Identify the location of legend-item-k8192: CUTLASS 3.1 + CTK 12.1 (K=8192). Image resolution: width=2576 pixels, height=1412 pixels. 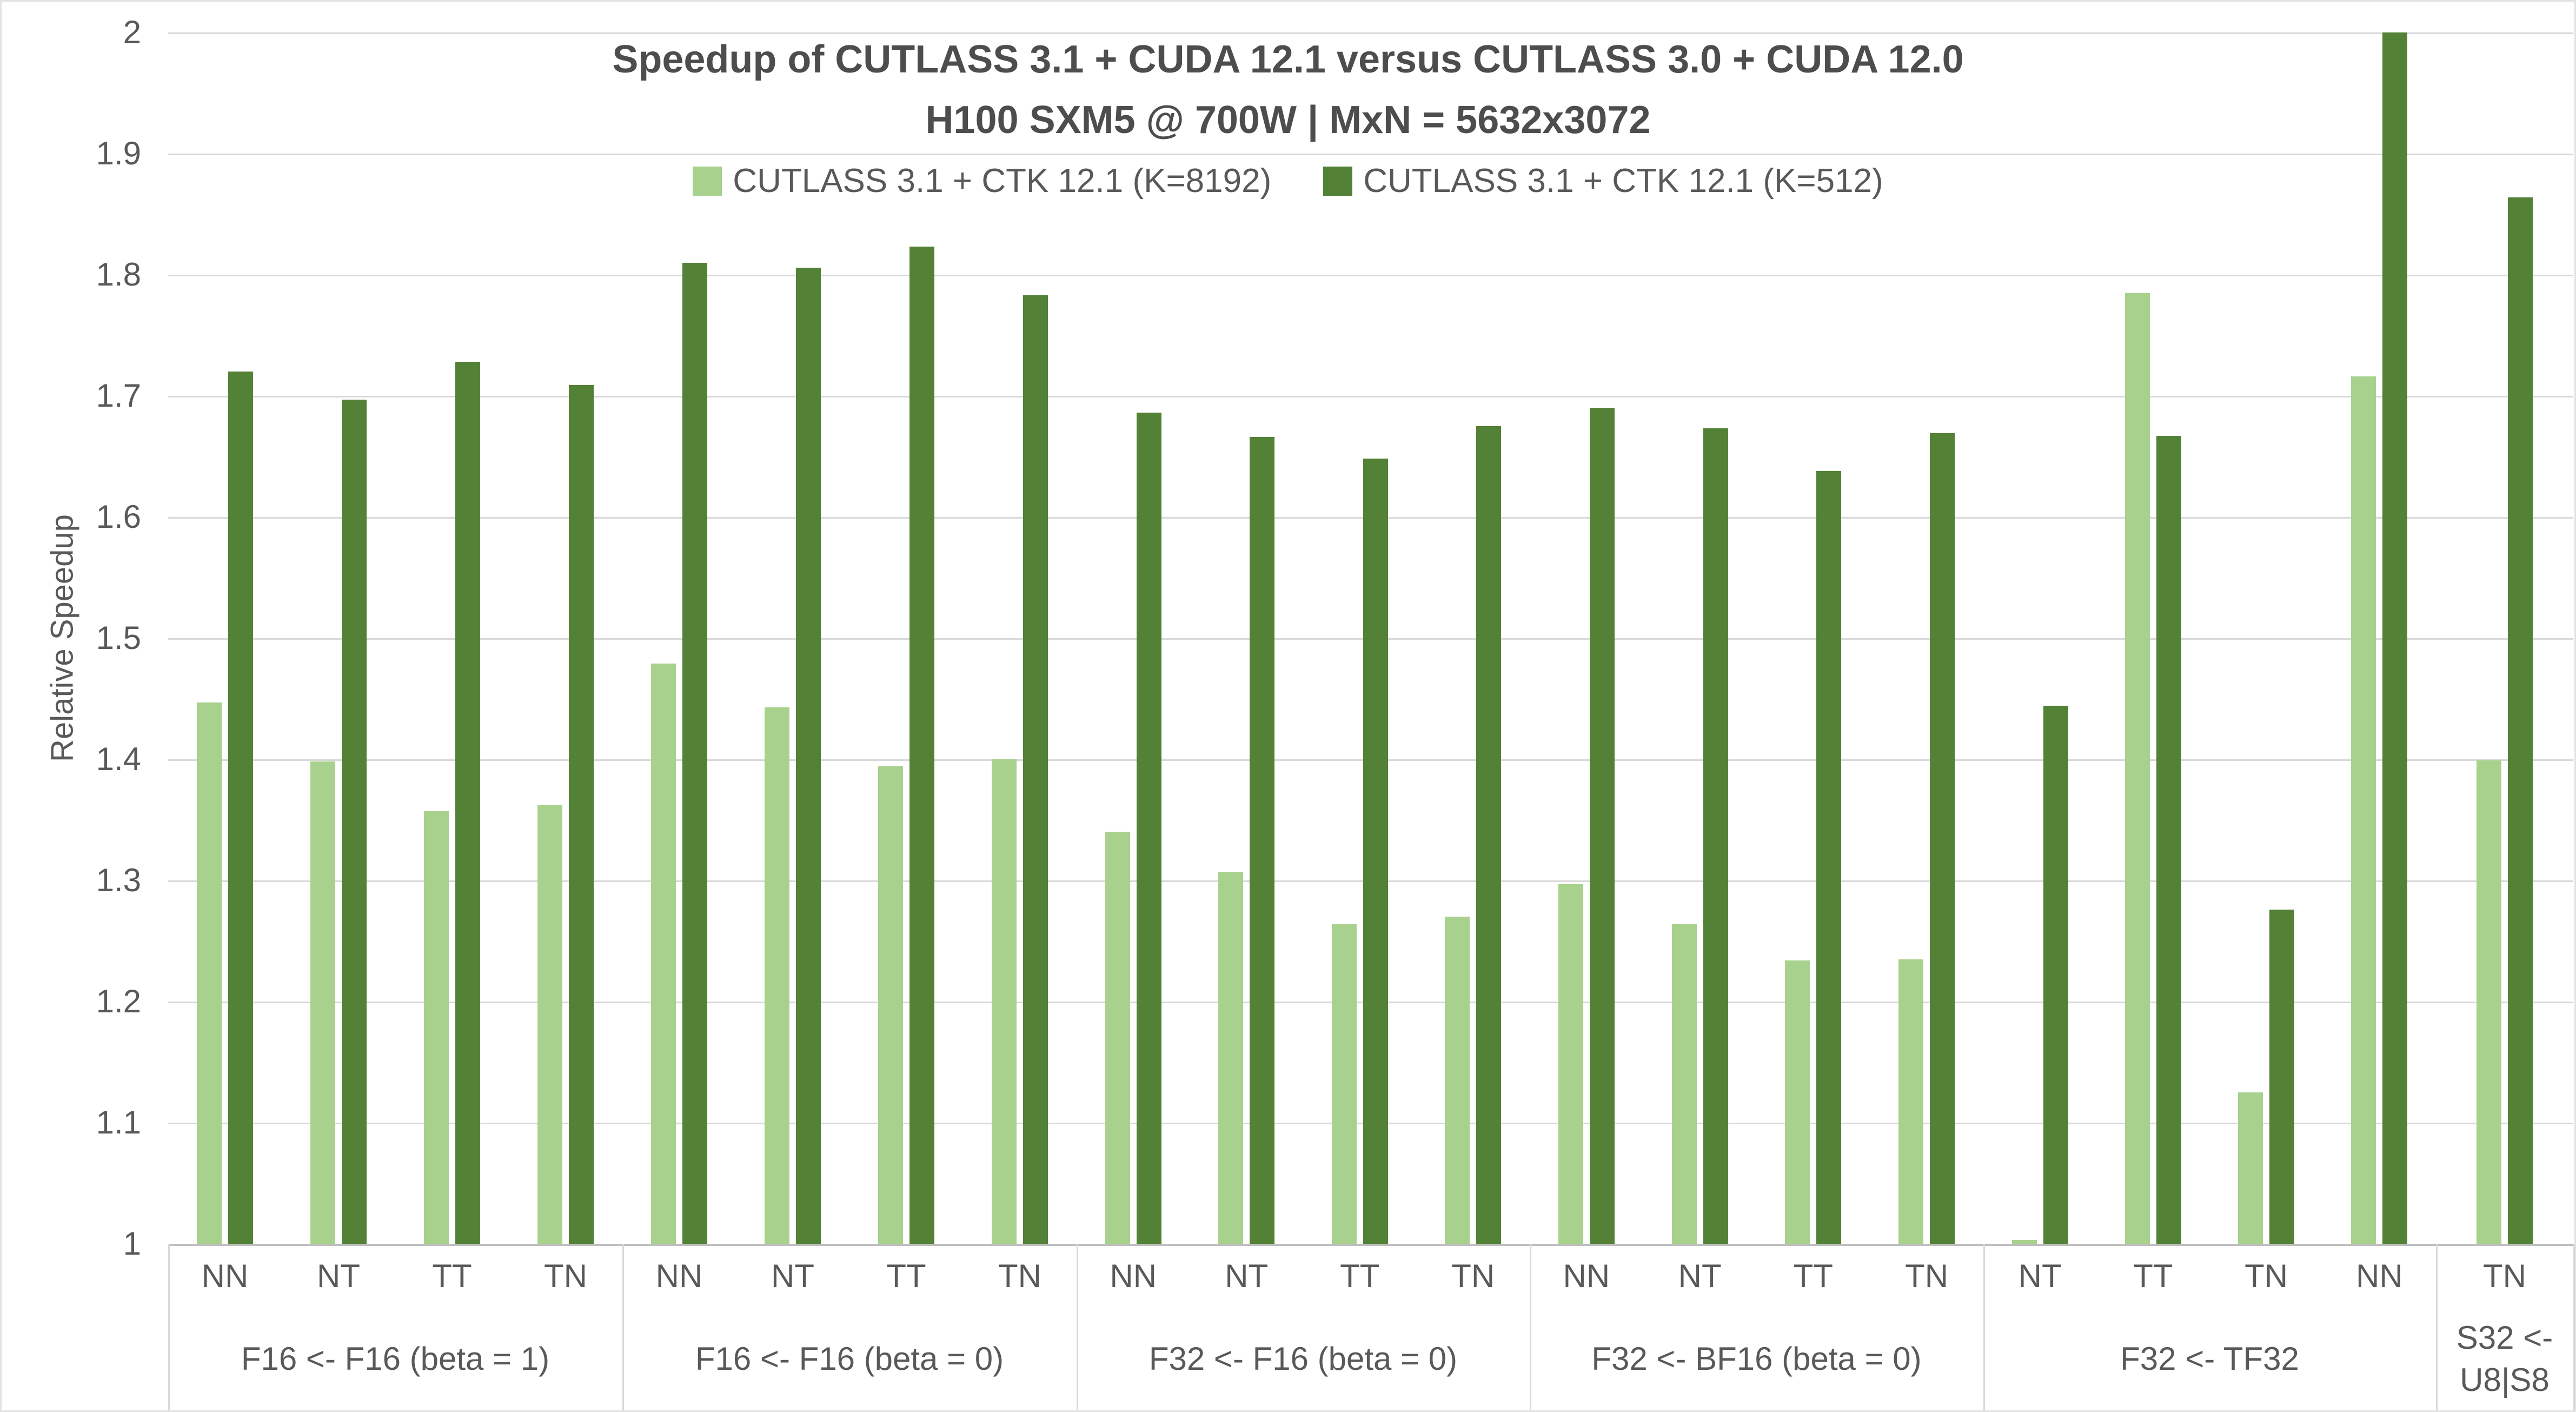
(982, 181).